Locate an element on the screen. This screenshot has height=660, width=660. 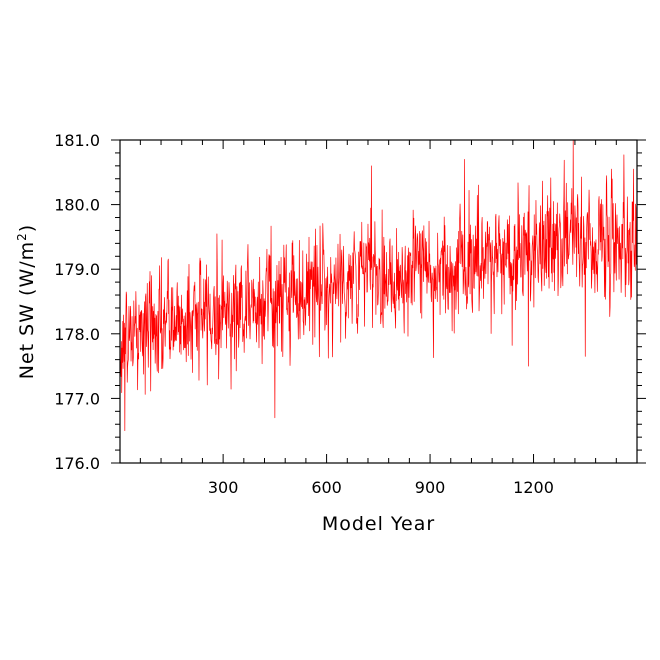
x-axis-title: Model Year is located at coordinates (378, 524).